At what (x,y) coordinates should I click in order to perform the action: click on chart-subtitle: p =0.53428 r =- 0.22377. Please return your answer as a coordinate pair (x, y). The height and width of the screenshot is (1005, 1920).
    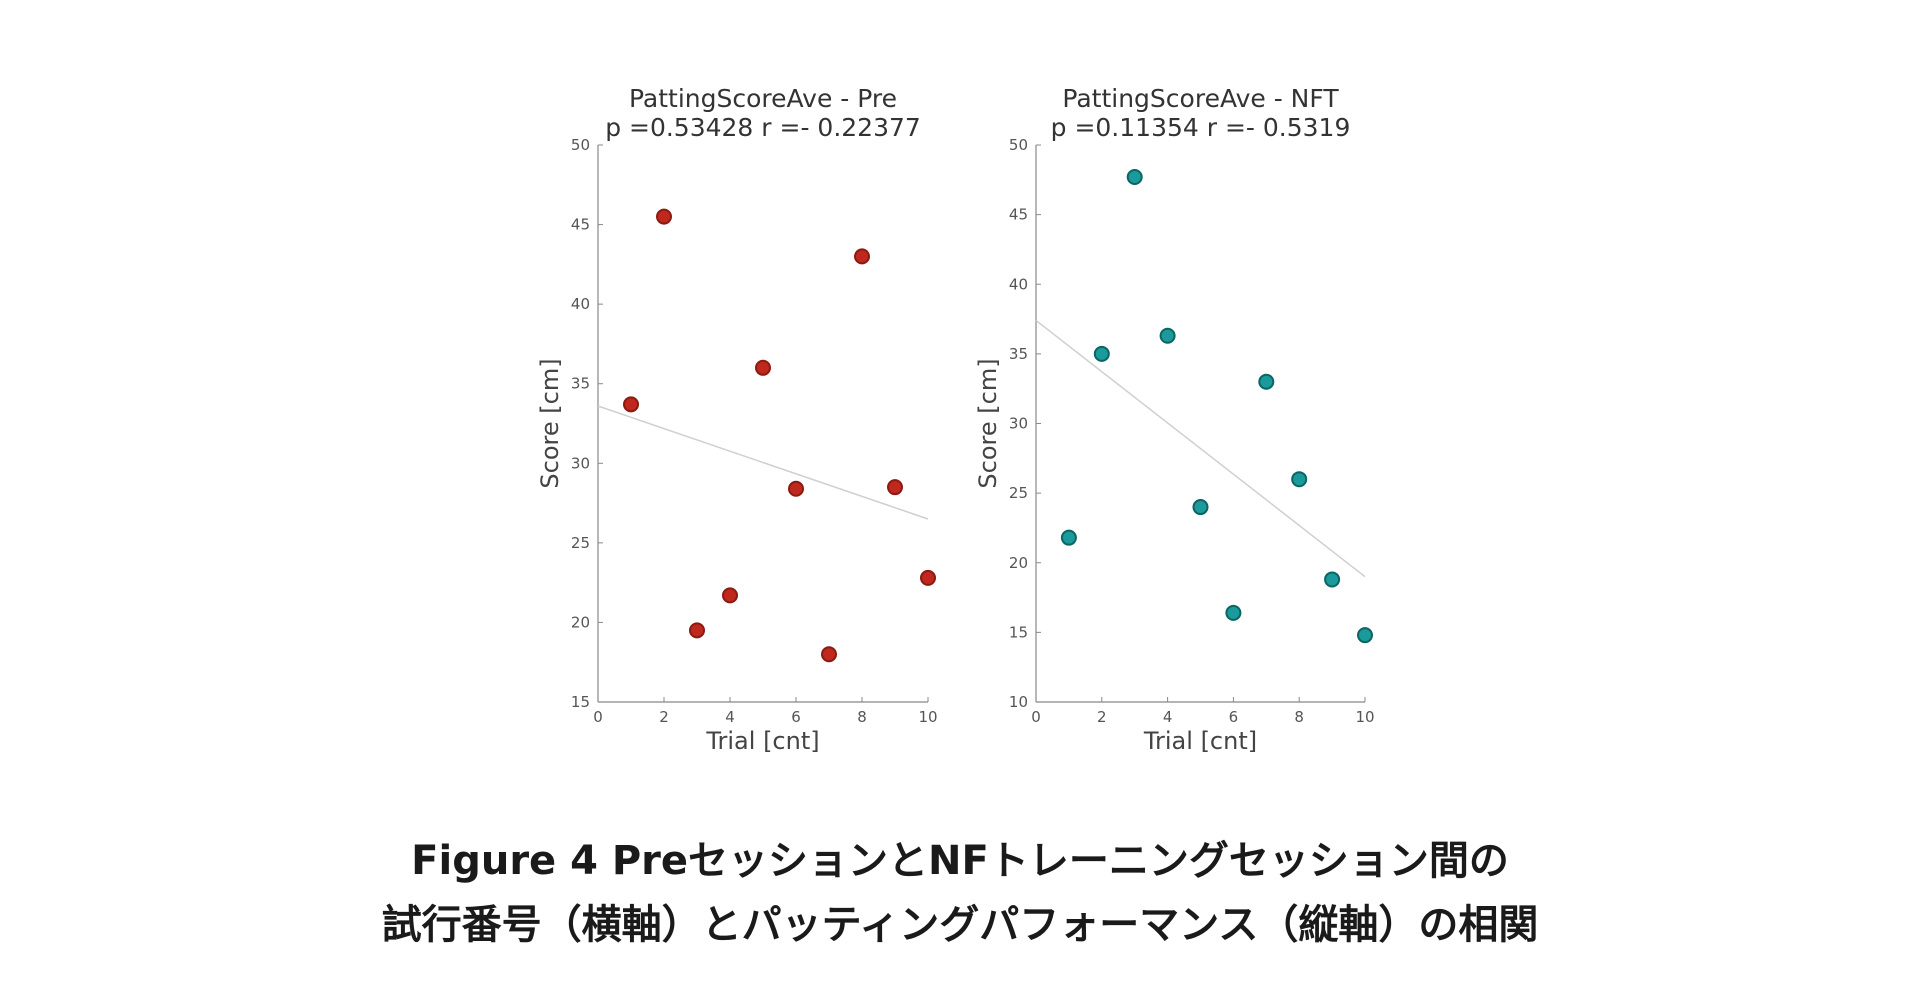
    Looking at the image, I should click on (763, 127).